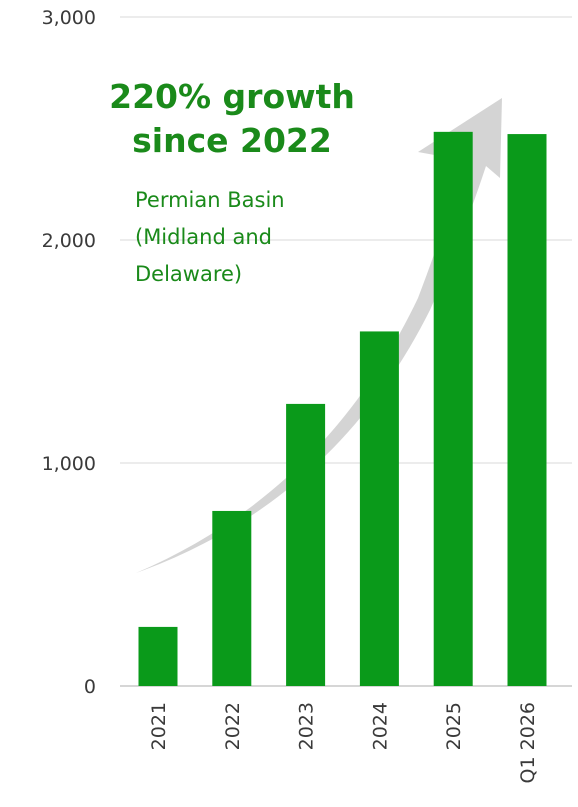 The image size is (578, 807). What do you see at coordinates (232, 140) in the screenshot?
I see `headline-line-2: since 2022` at bounding box center [232, 140].